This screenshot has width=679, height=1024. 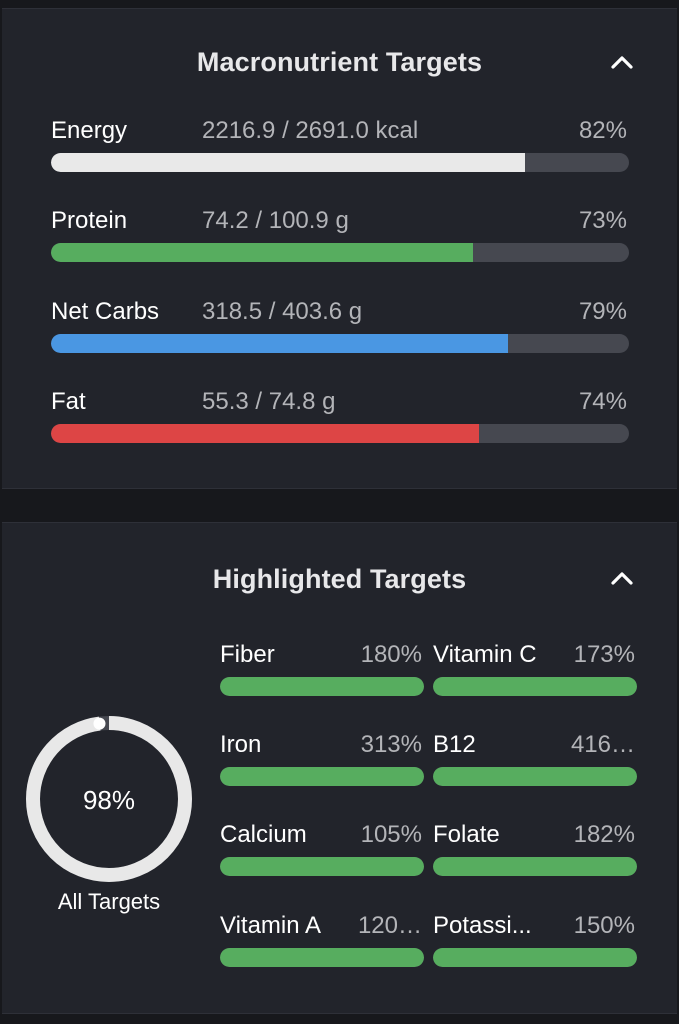 I want to click on macro-value: 55.3 / 74.8 g, so click(x=269, y=401).